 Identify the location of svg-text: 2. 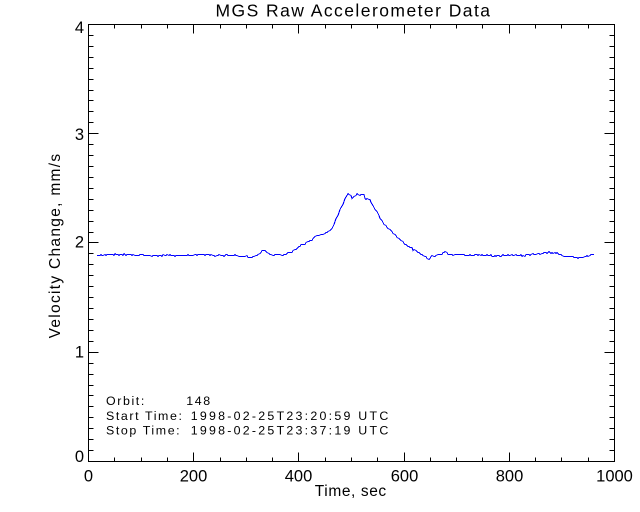
(79, 243).